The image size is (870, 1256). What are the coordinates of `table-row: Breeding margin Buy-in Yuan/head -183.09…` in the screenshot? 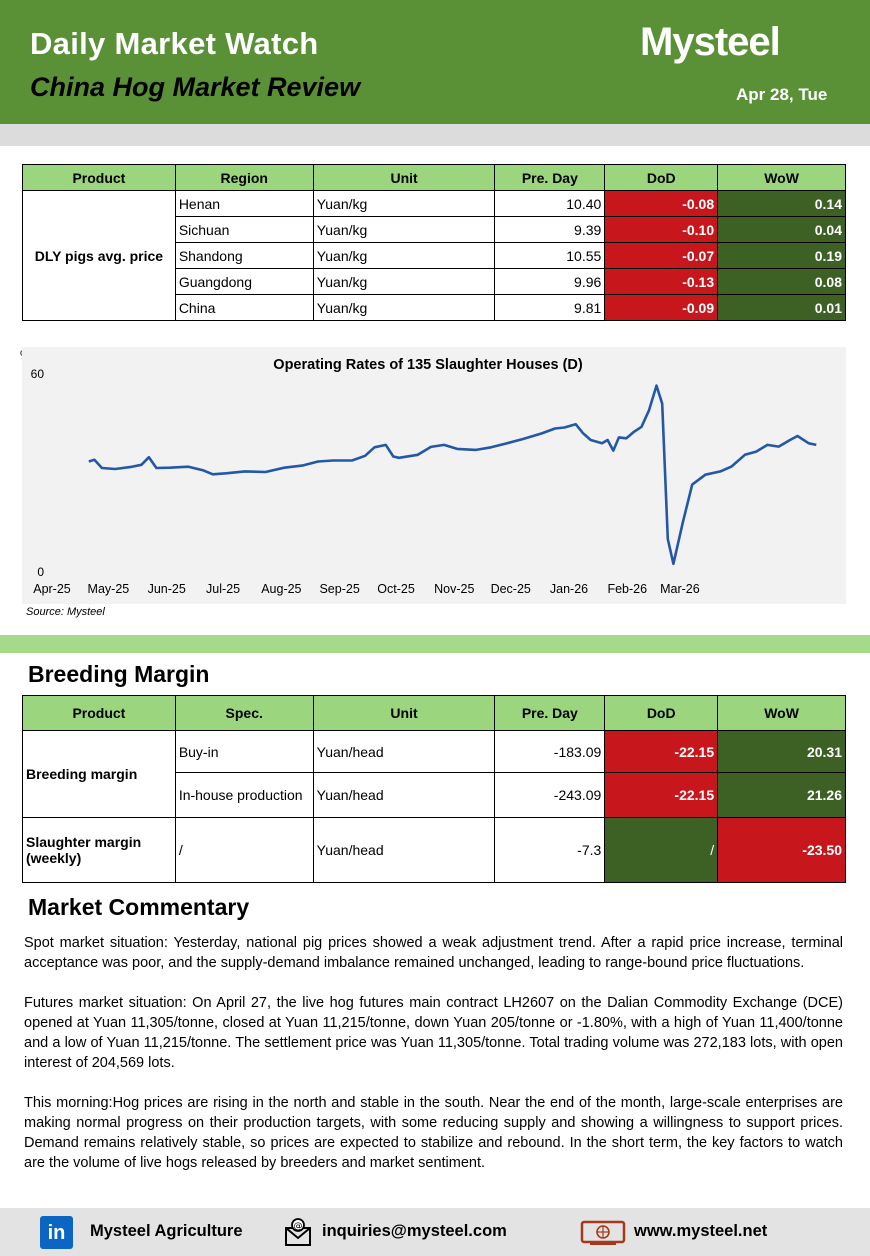 It's located at (434, 774).